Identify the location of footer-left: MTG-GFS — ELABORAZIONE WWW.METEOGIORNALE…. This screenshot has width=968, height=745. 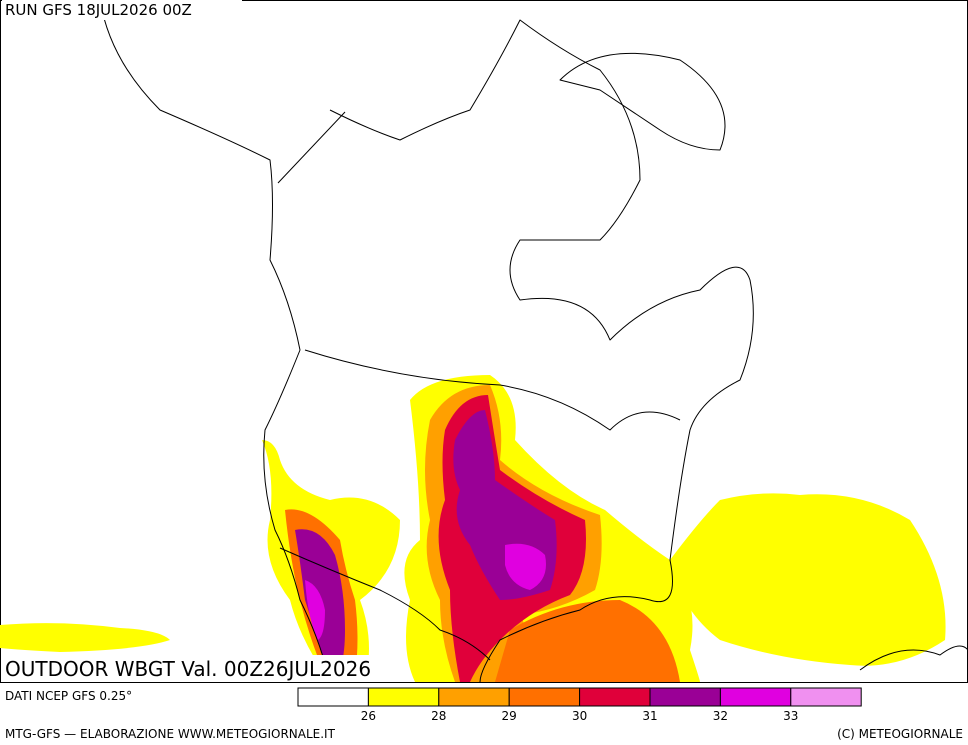
(170, 734).